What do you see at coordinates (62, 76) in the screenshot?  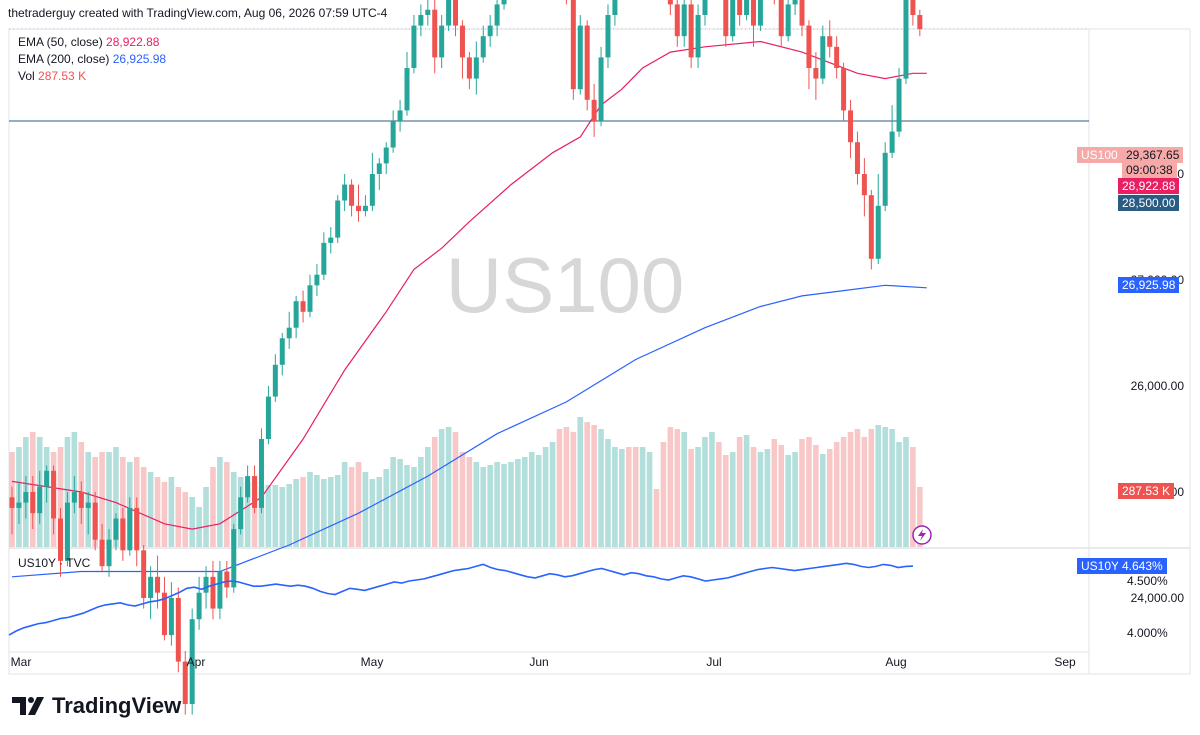 I see `legend-vol-value: 287.53 K` at bounding box center [62, 76].